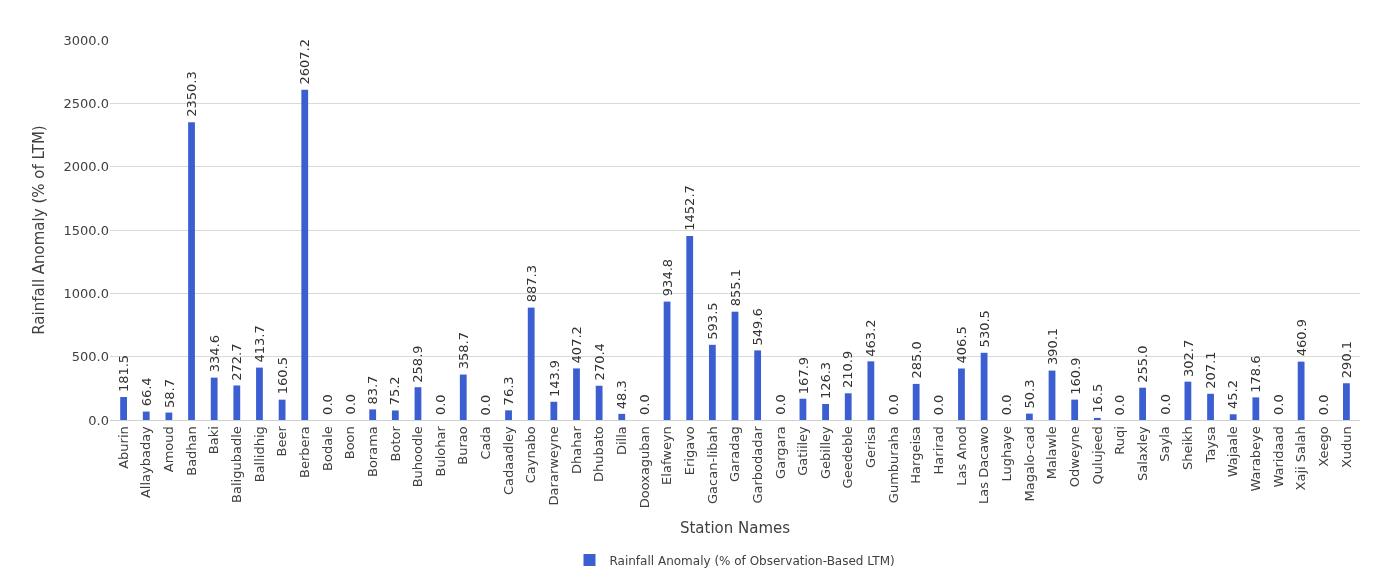  Describe the element at coordinates (260, 344) in the screenshot. I see `data-label: 413.7` at that location.